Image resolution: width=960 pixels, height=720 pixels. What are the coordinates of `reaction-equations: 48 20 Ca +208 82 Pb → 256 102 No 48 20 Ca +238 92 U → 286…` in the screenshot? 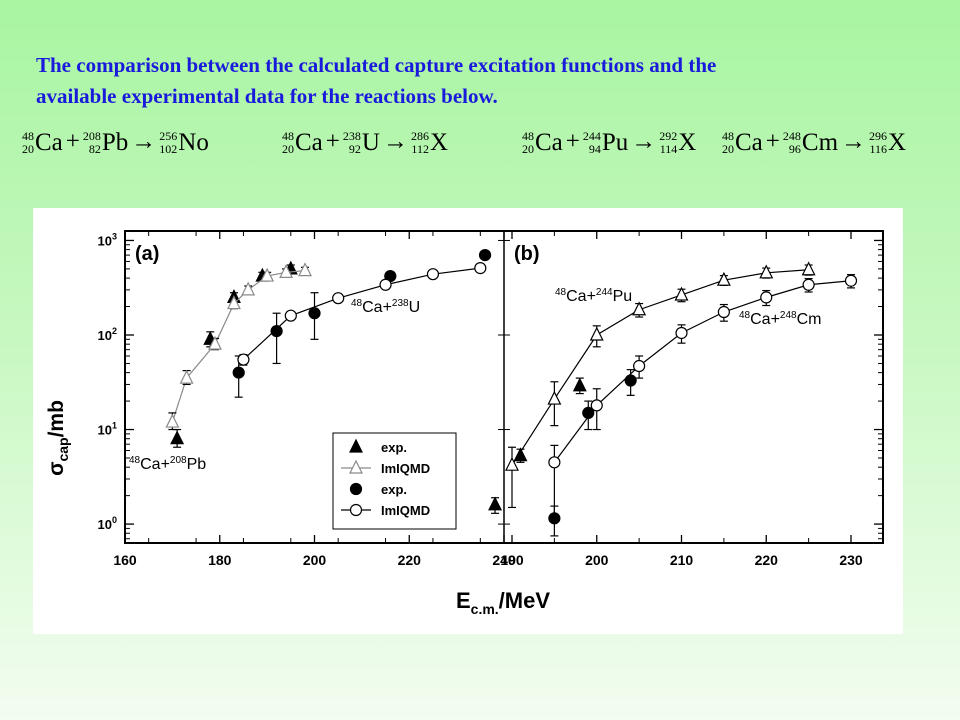 It's located at (480, 151).